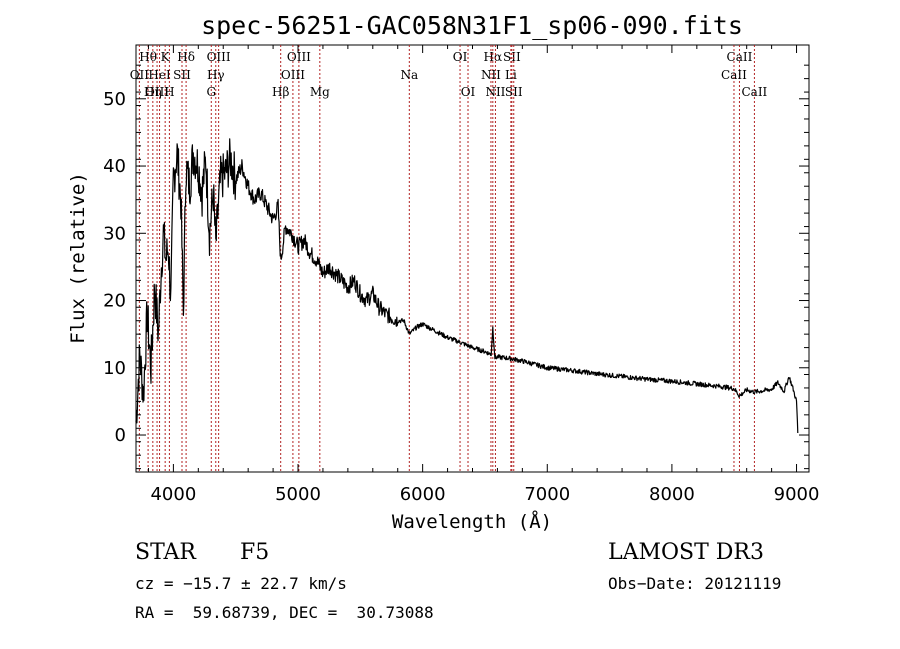 The height and width of the screenshot is (649, 900). Describe the element at coordinates (493, 57) in the screenshot. I see `line-id-label: Hα` at that location.